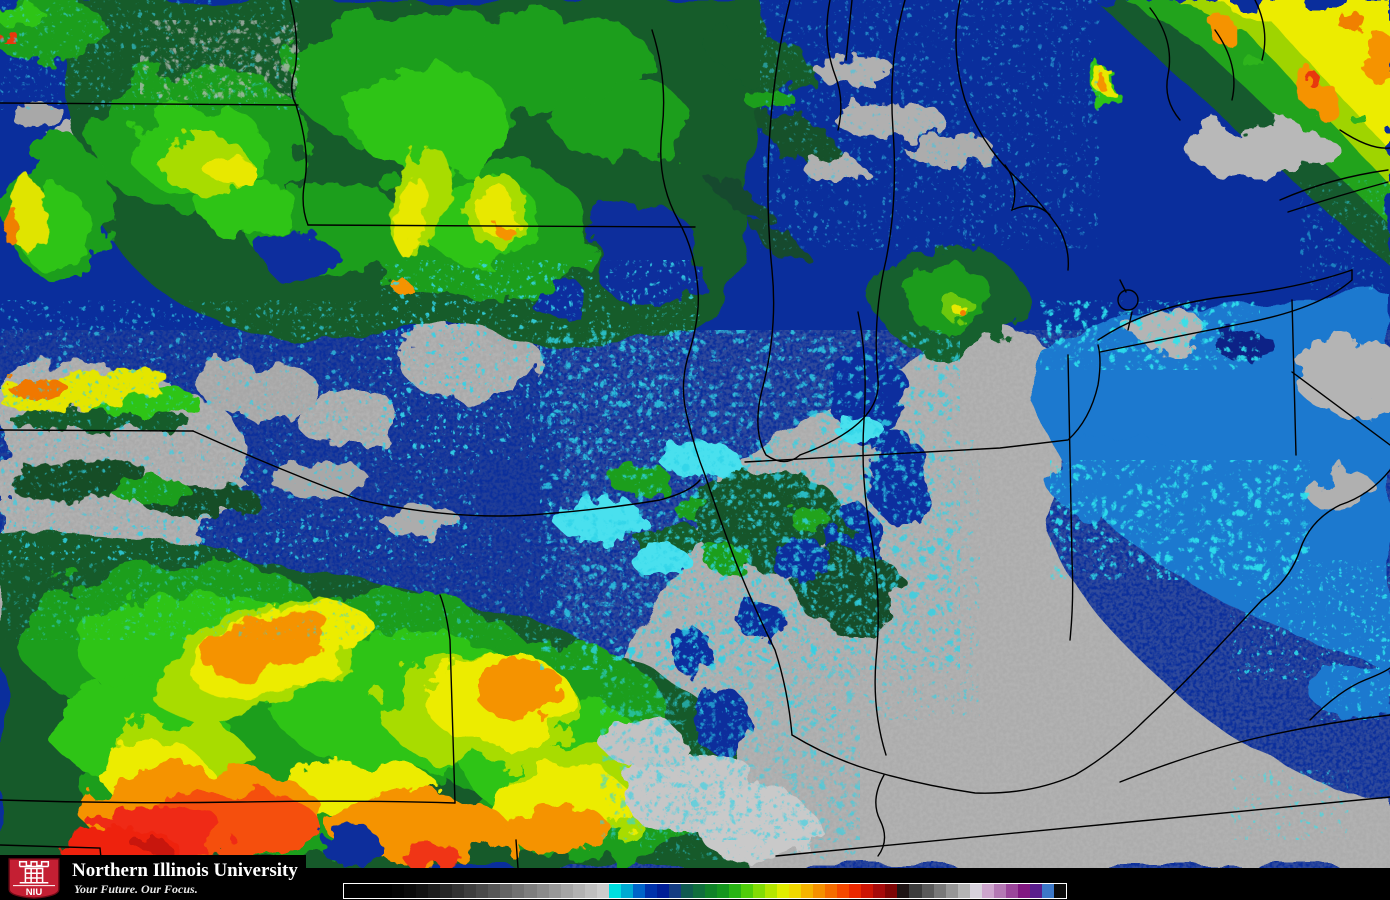 This screenshot has height=900, width=1390. Describe the element at coordinates (136, 889) in the screenshot. I see `university-tagline-label: Your Future. Our Focus.` at that location.